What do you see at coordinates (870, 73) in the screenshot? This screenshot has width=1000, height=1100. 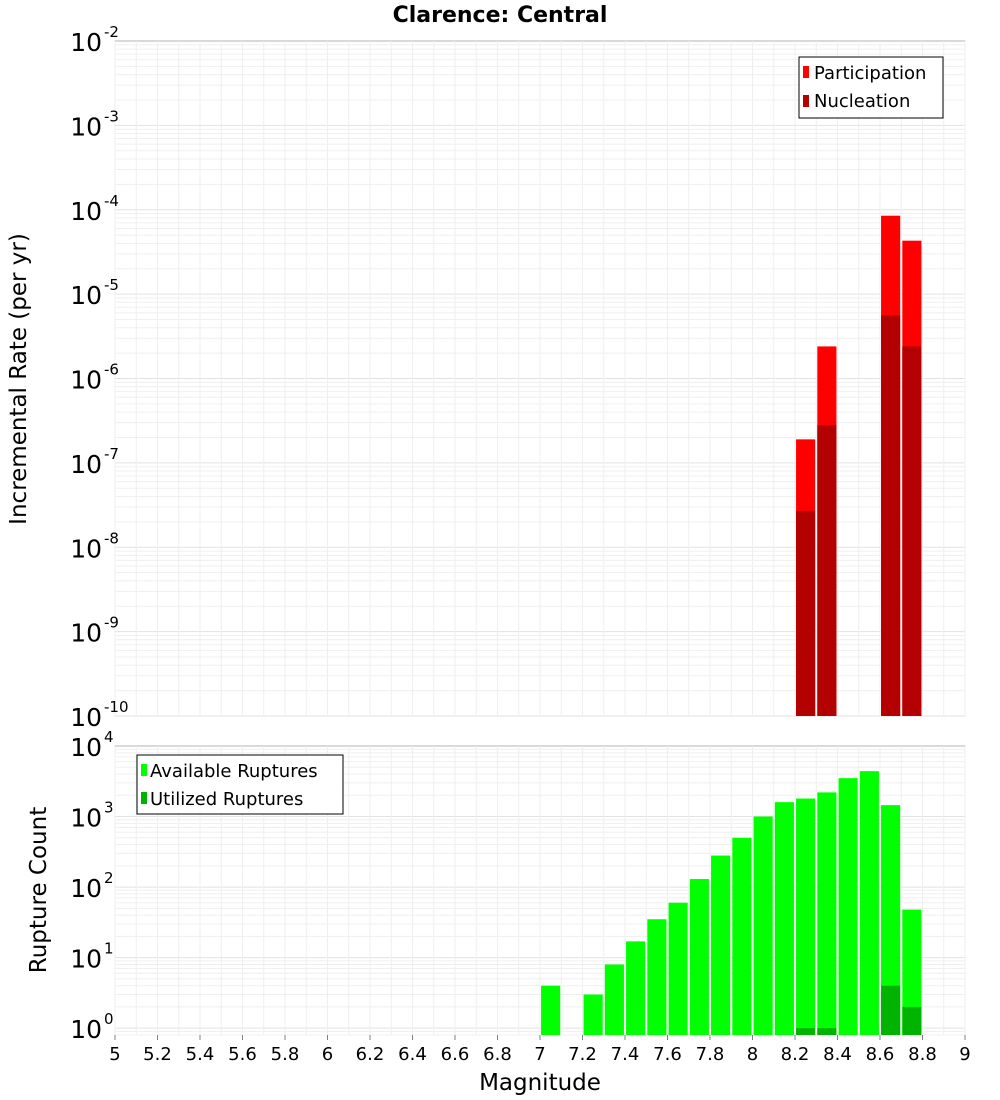 I see `legend-label-participation: Participation` at bounding box center [870, 73].